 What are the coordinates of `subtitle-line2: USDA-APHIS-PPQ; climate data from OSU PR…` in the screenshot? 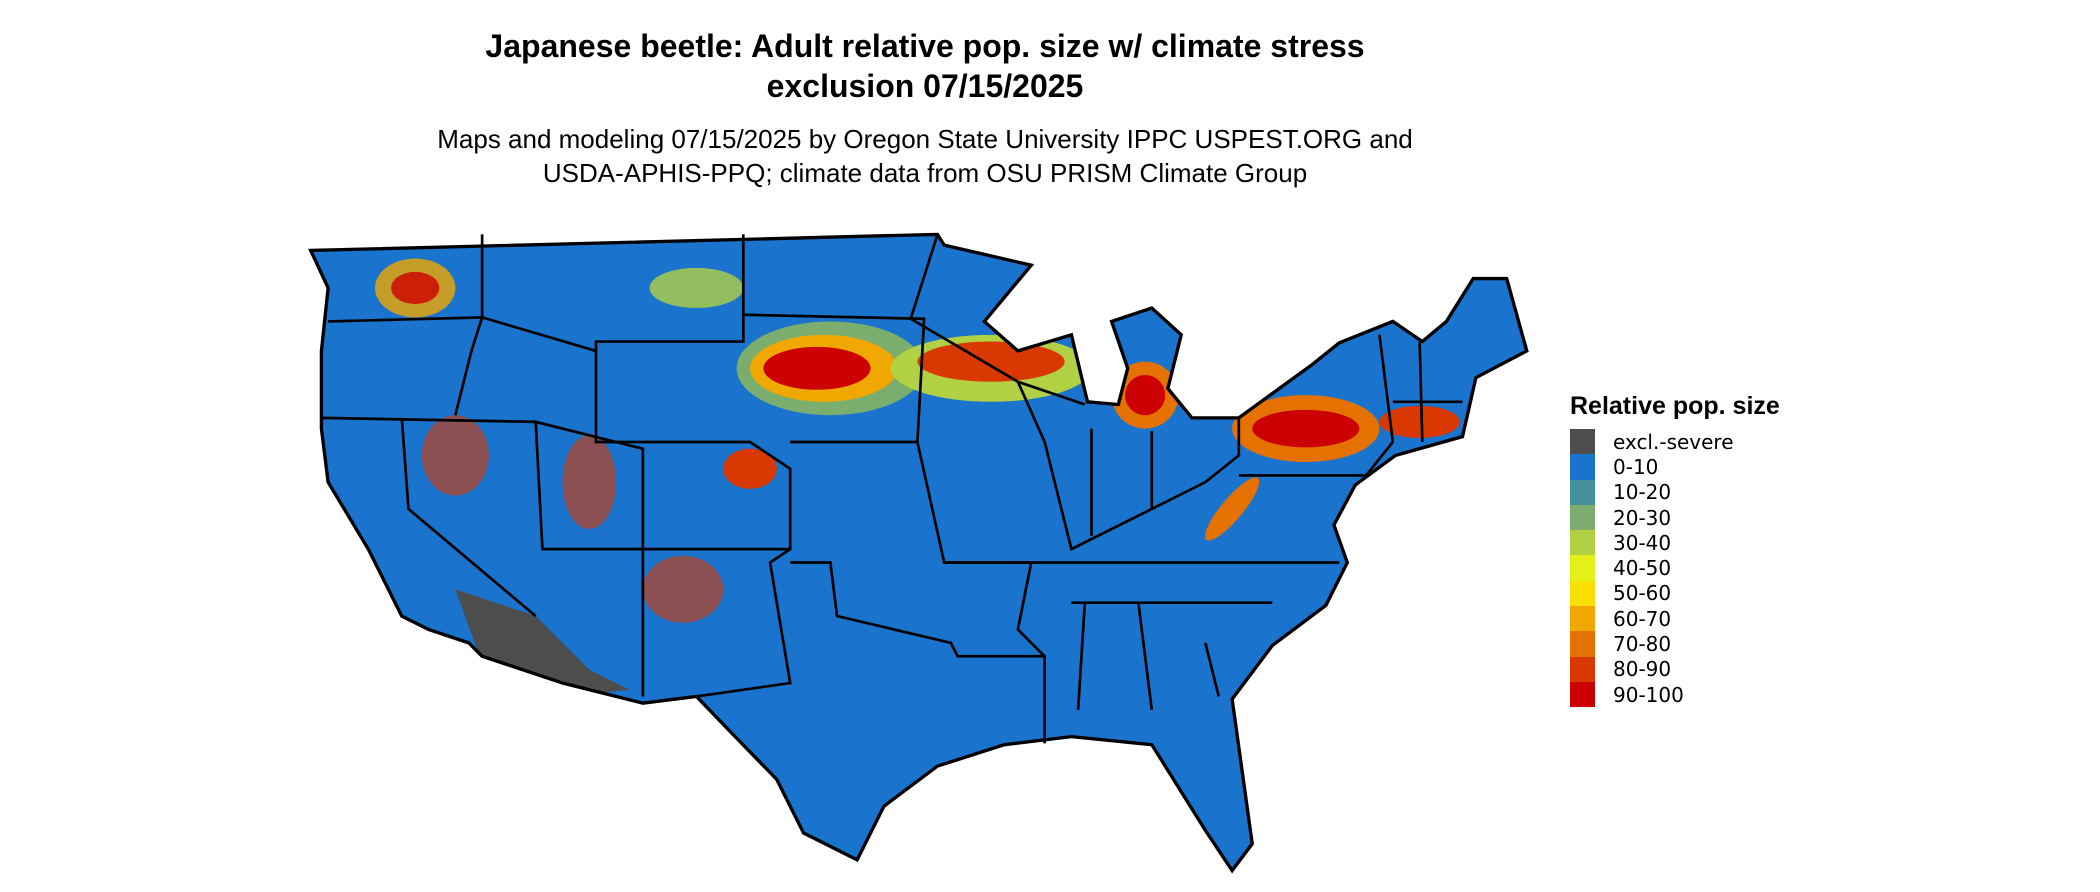 It's located at (925, 173).